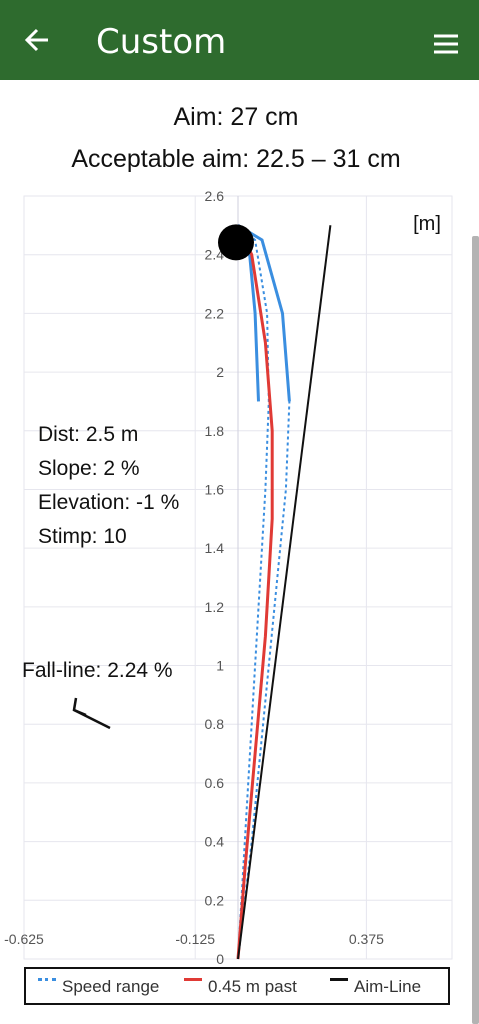 This screenshot has width=479, height=1024. Describe the element at coordinates (236, 242) in the screenshot. I see `hole-marker` at that location.